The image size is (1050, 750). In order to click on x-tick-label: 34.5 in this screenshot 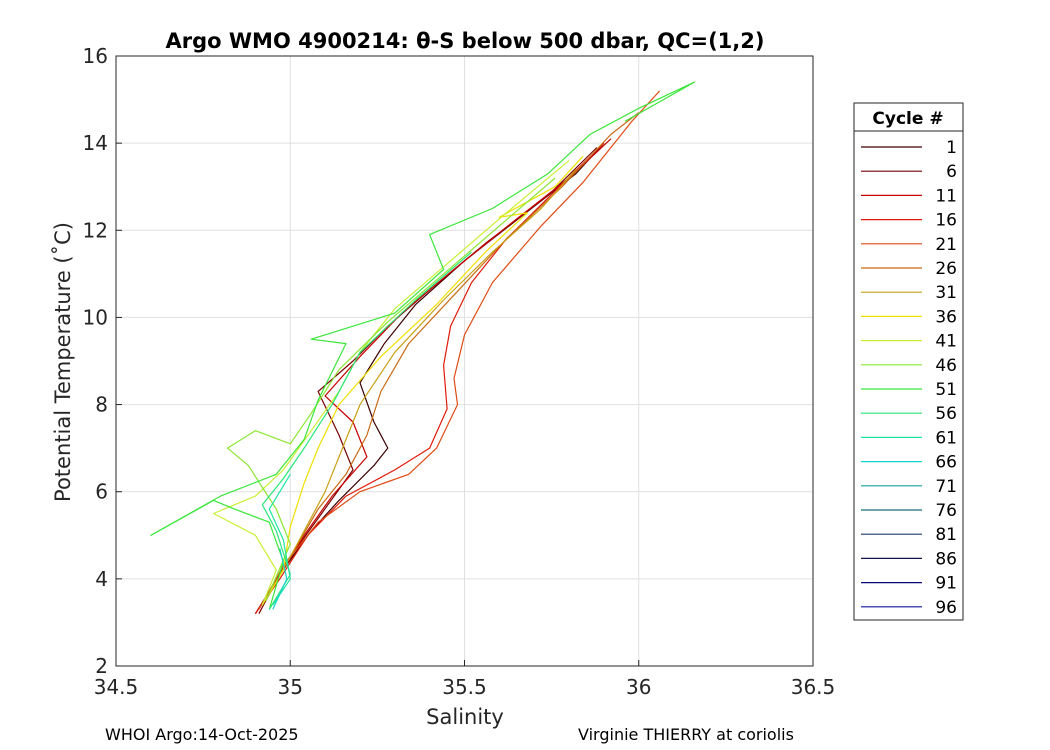, I will do `click(116, 687)`.